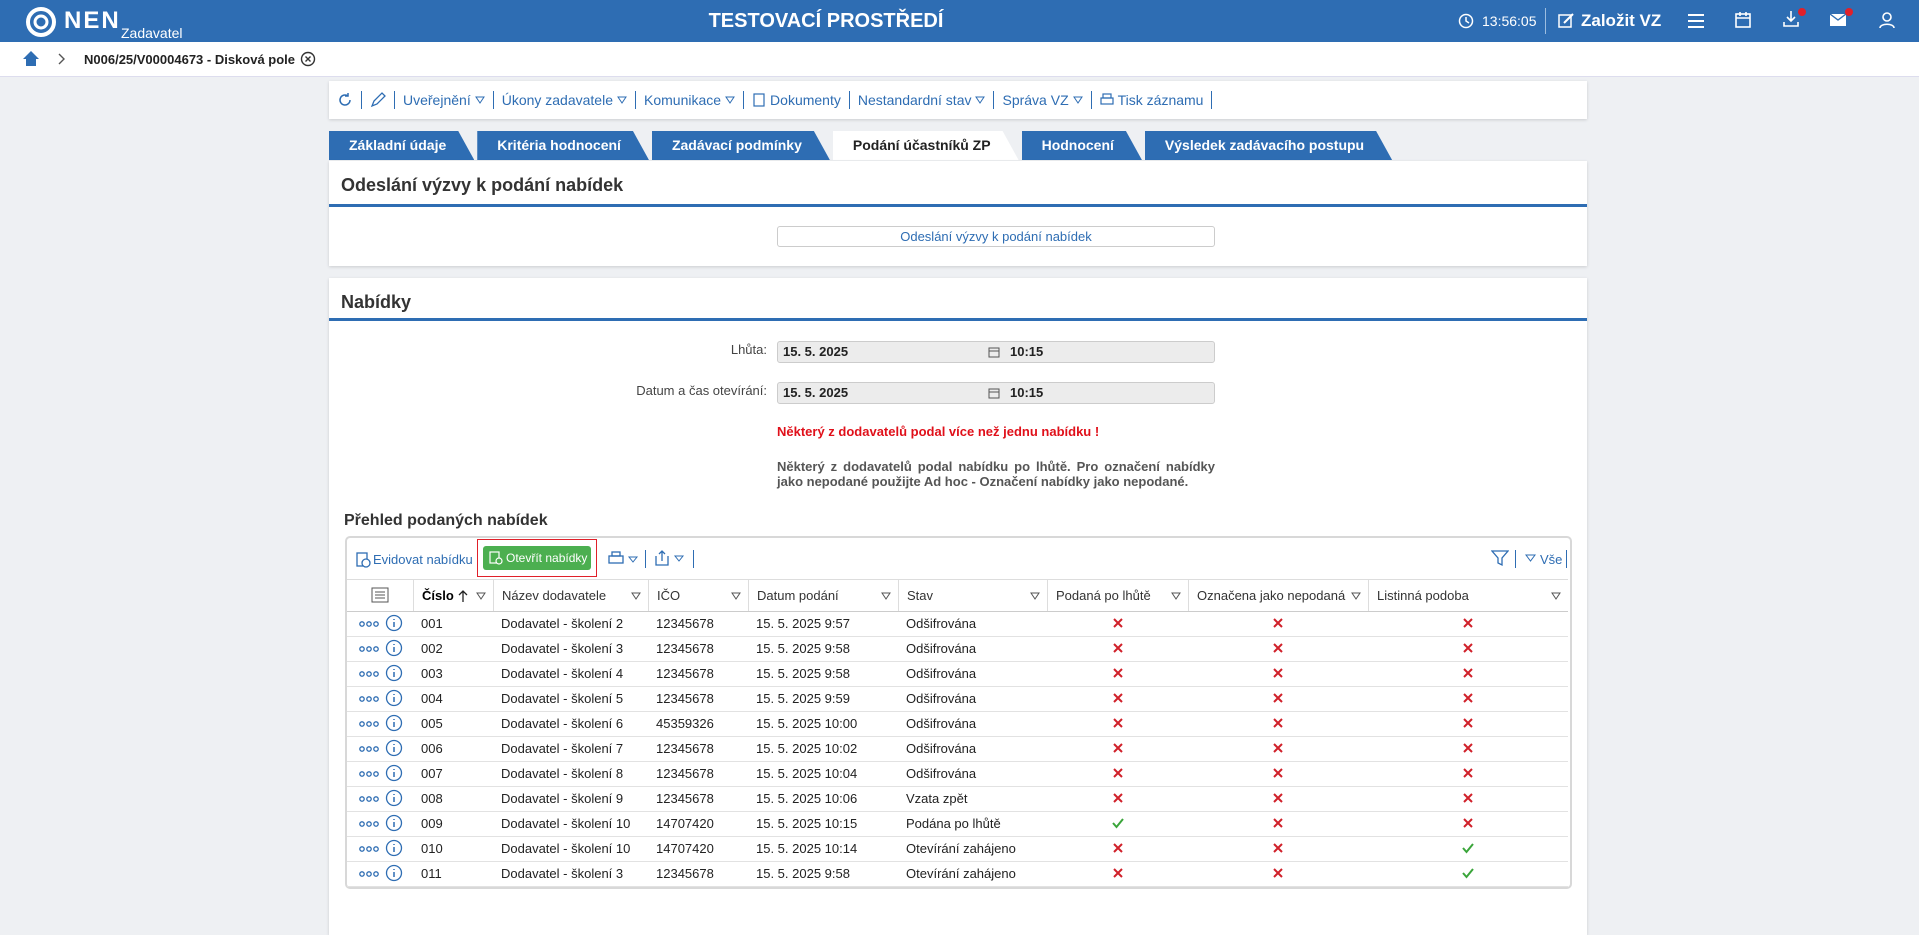 The width and height of the screenshot is (1919, 935). I want to click on print-menu, so click(624, 559).